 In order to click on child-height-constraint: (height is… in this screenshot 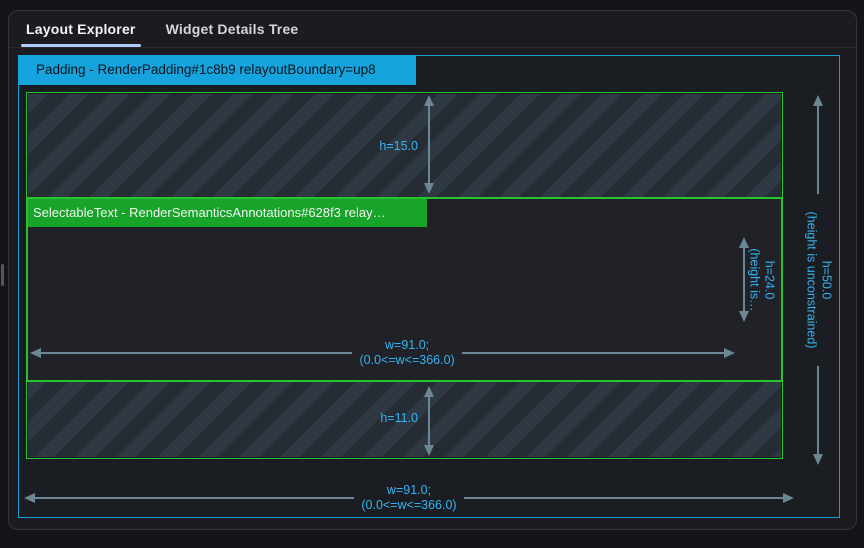, I will do `click(755, 280)`.